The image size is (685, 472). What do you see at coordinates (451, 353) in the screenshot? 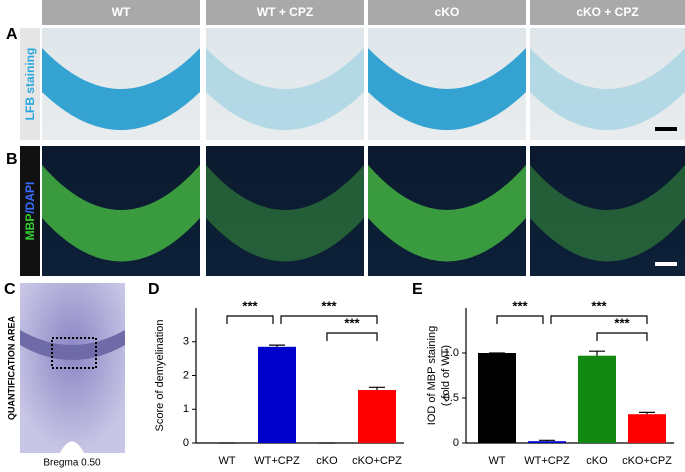
I see `y-tick-label: 1.0` at bounding box center [451, 353].